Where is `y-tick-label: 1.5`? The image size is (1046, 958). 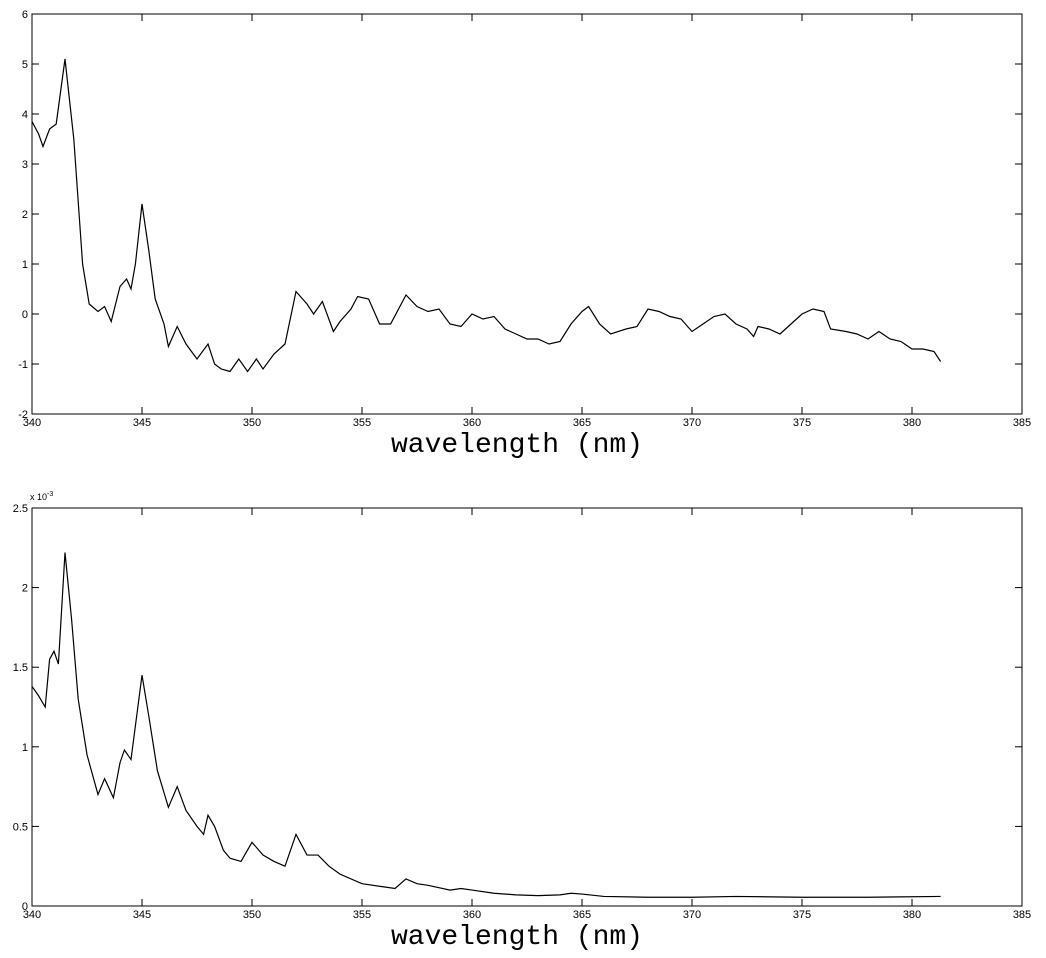 y-tick-label: 1.5 is located at coordinates (20, 668).